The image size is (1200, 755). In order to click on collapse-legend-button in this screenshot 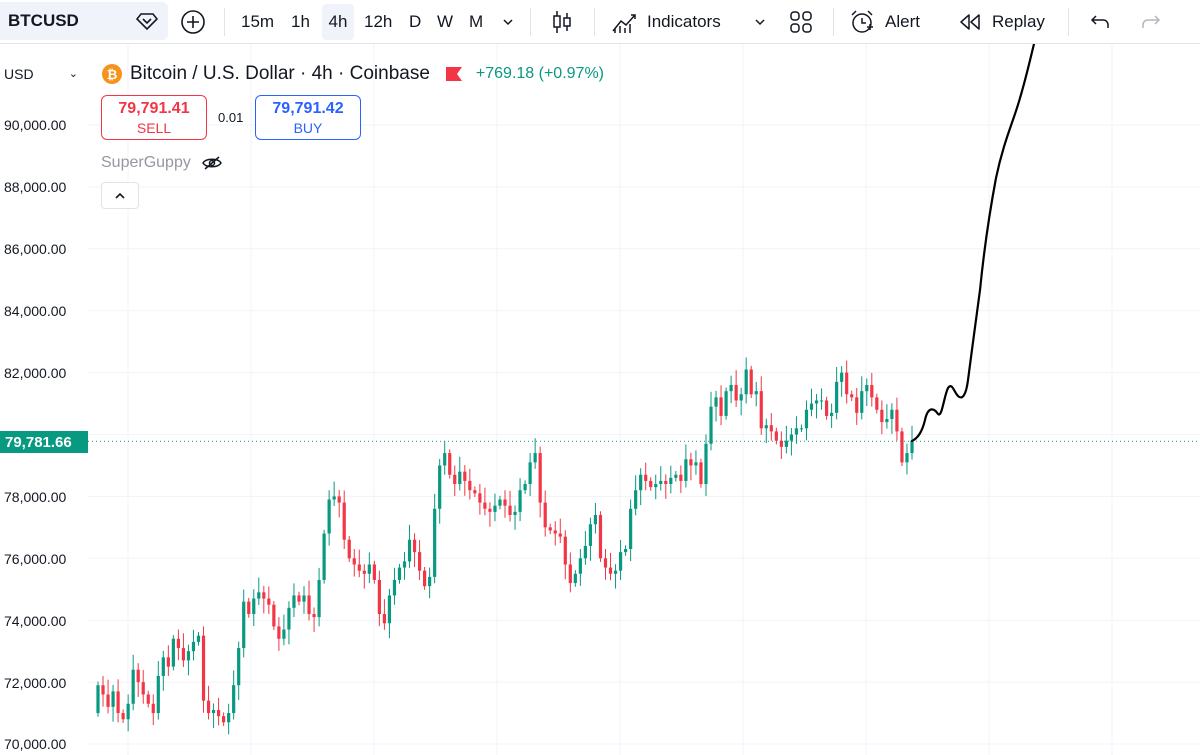, I will do `click(120, 195)`.